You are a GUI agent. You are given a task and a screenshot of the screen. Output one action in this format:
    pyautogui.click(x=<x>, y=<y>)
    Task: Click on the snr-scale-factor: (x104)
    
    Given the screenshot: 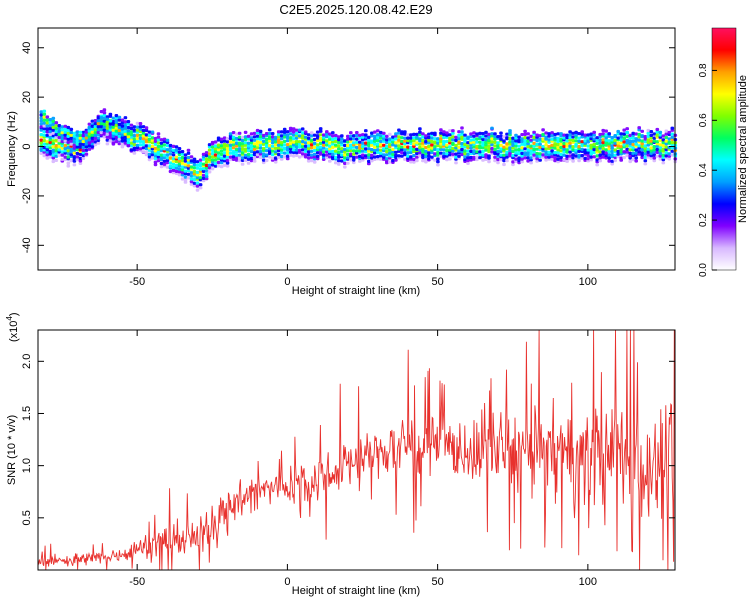 What is the action you would take?
    pyautogui.click(x=12, y=327)
    